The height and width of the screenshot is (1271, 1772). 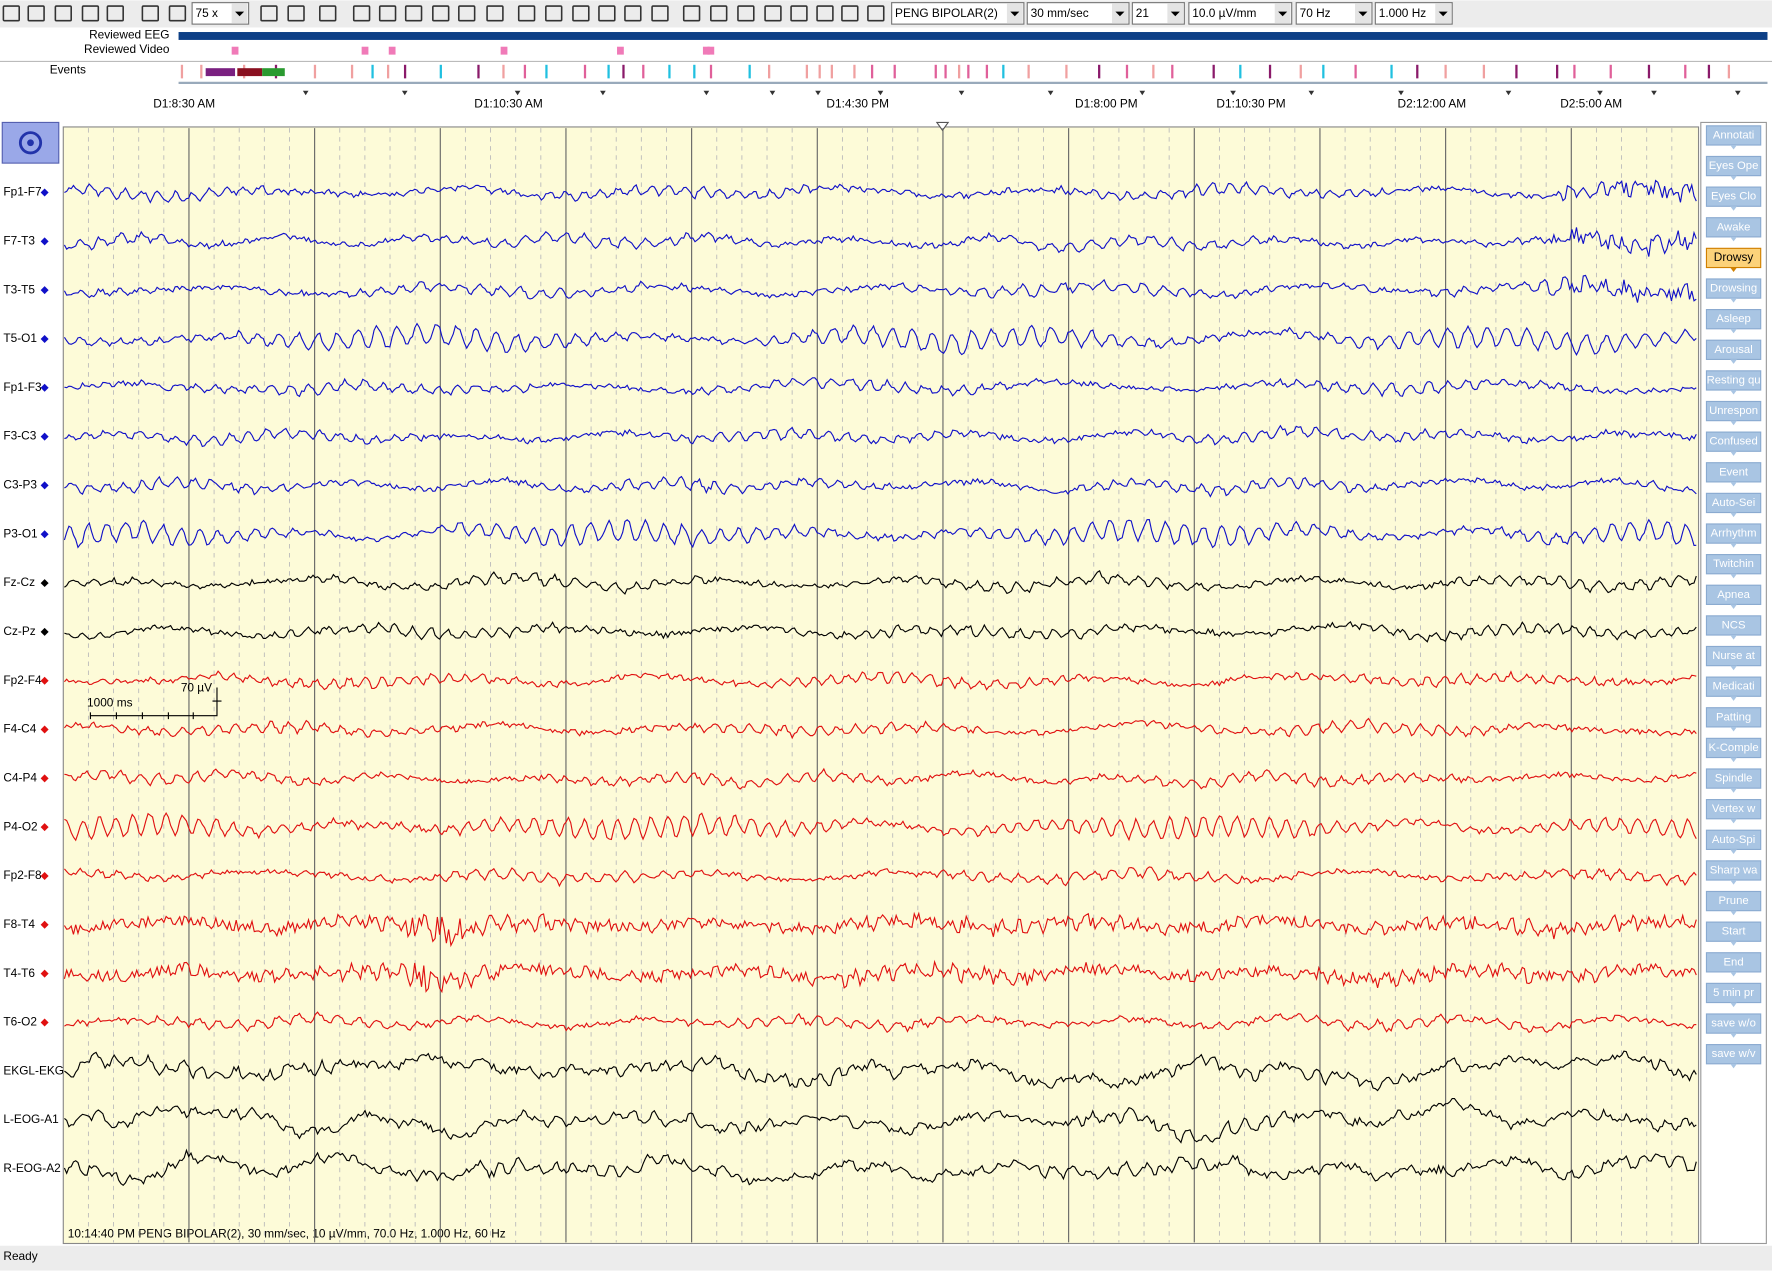 What do you see at coordinates (20, 485) in the screenshot?
I see `channel-label: C3-P3` at bounding box center [20, 485].